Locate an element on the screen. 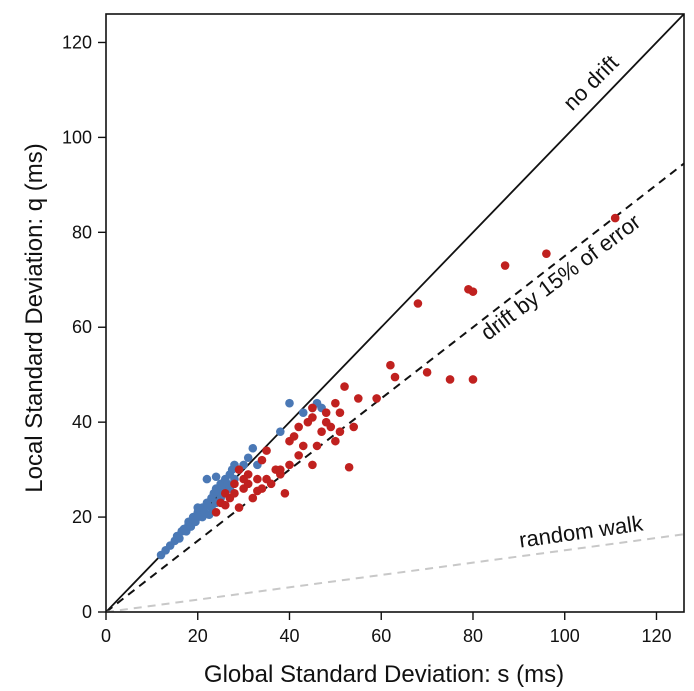 This screenshot has width=694, height=691. x-tick-label: 100 is located at coordinates (565, 636).